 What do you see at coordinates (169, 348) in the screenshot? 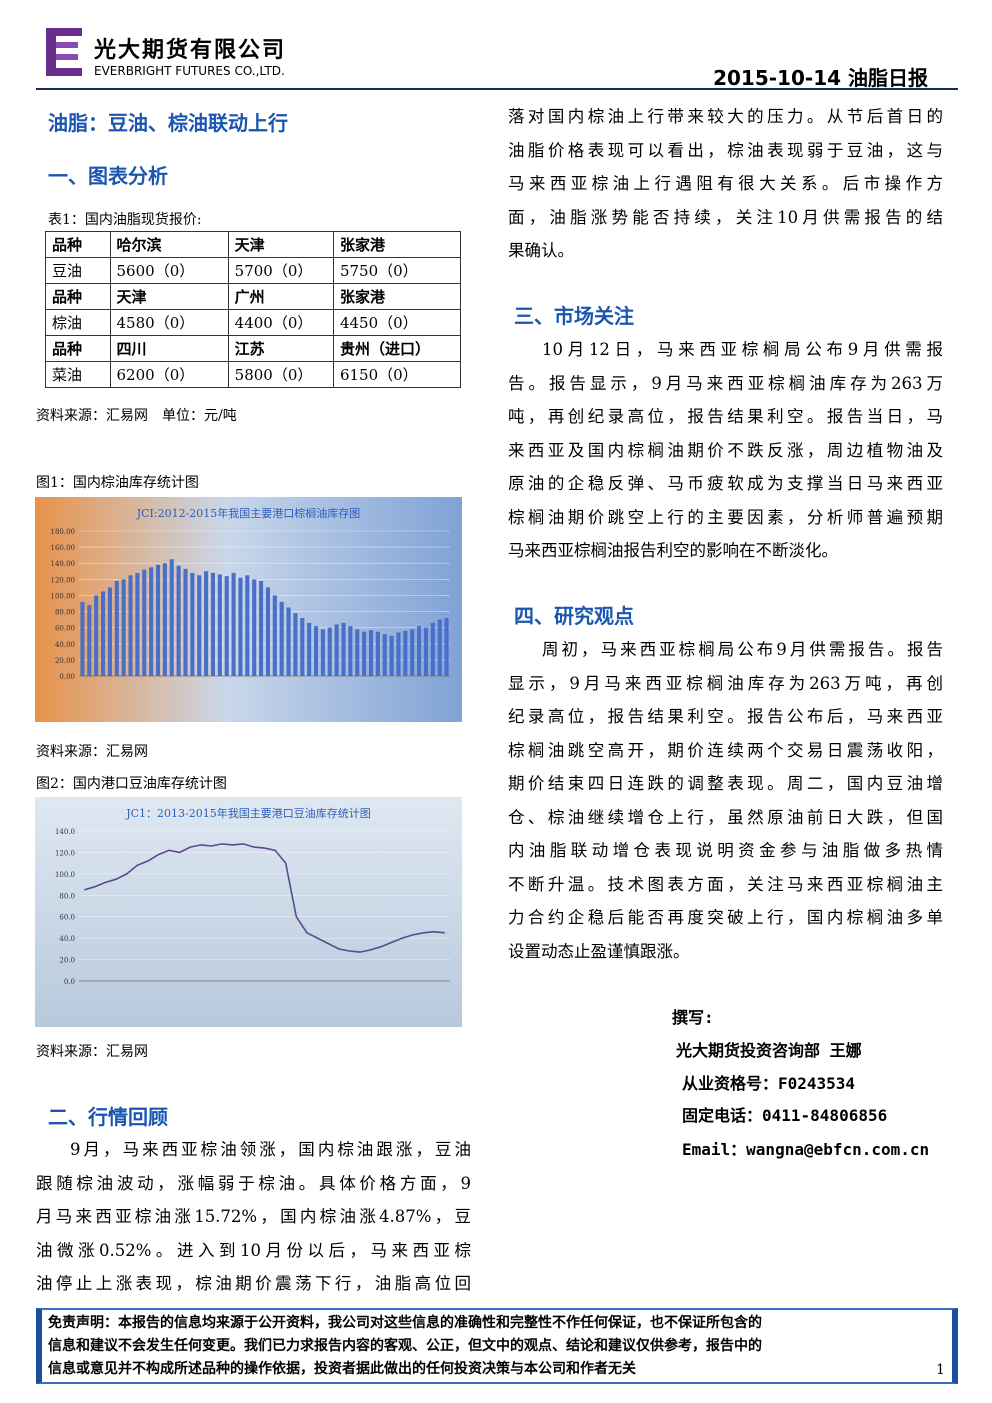
I see `table-cell: 四川` at bounding box center [169, 348].